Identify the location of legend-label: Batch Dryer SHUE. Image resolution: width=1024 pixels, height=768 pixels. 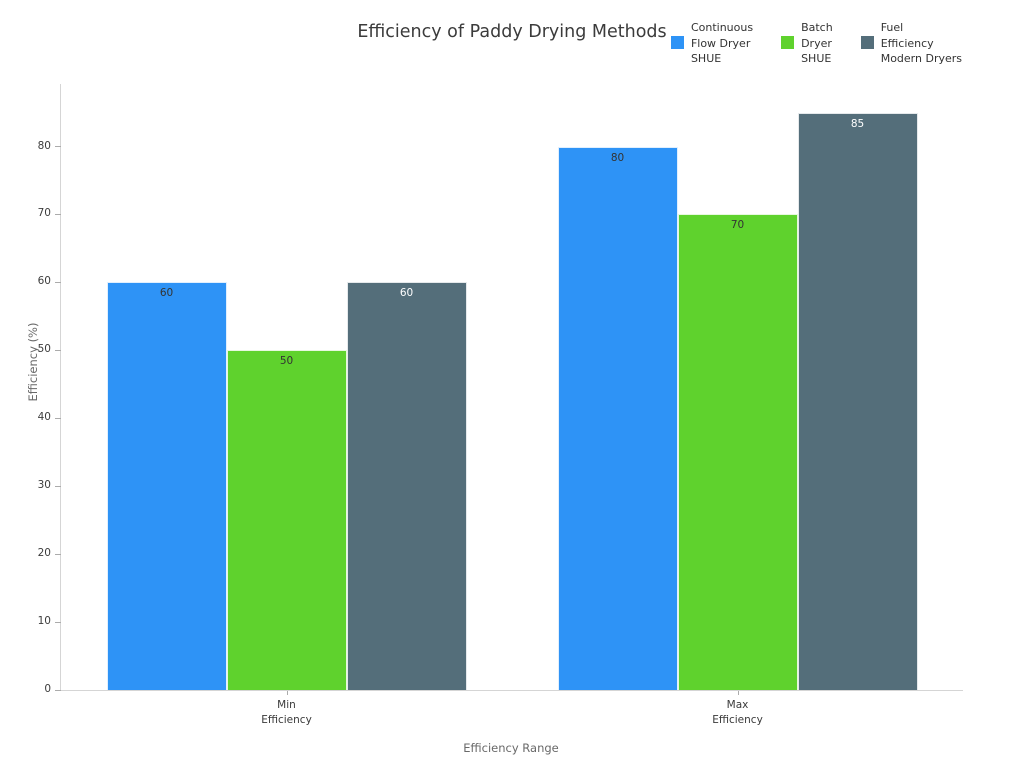
(817, 43).